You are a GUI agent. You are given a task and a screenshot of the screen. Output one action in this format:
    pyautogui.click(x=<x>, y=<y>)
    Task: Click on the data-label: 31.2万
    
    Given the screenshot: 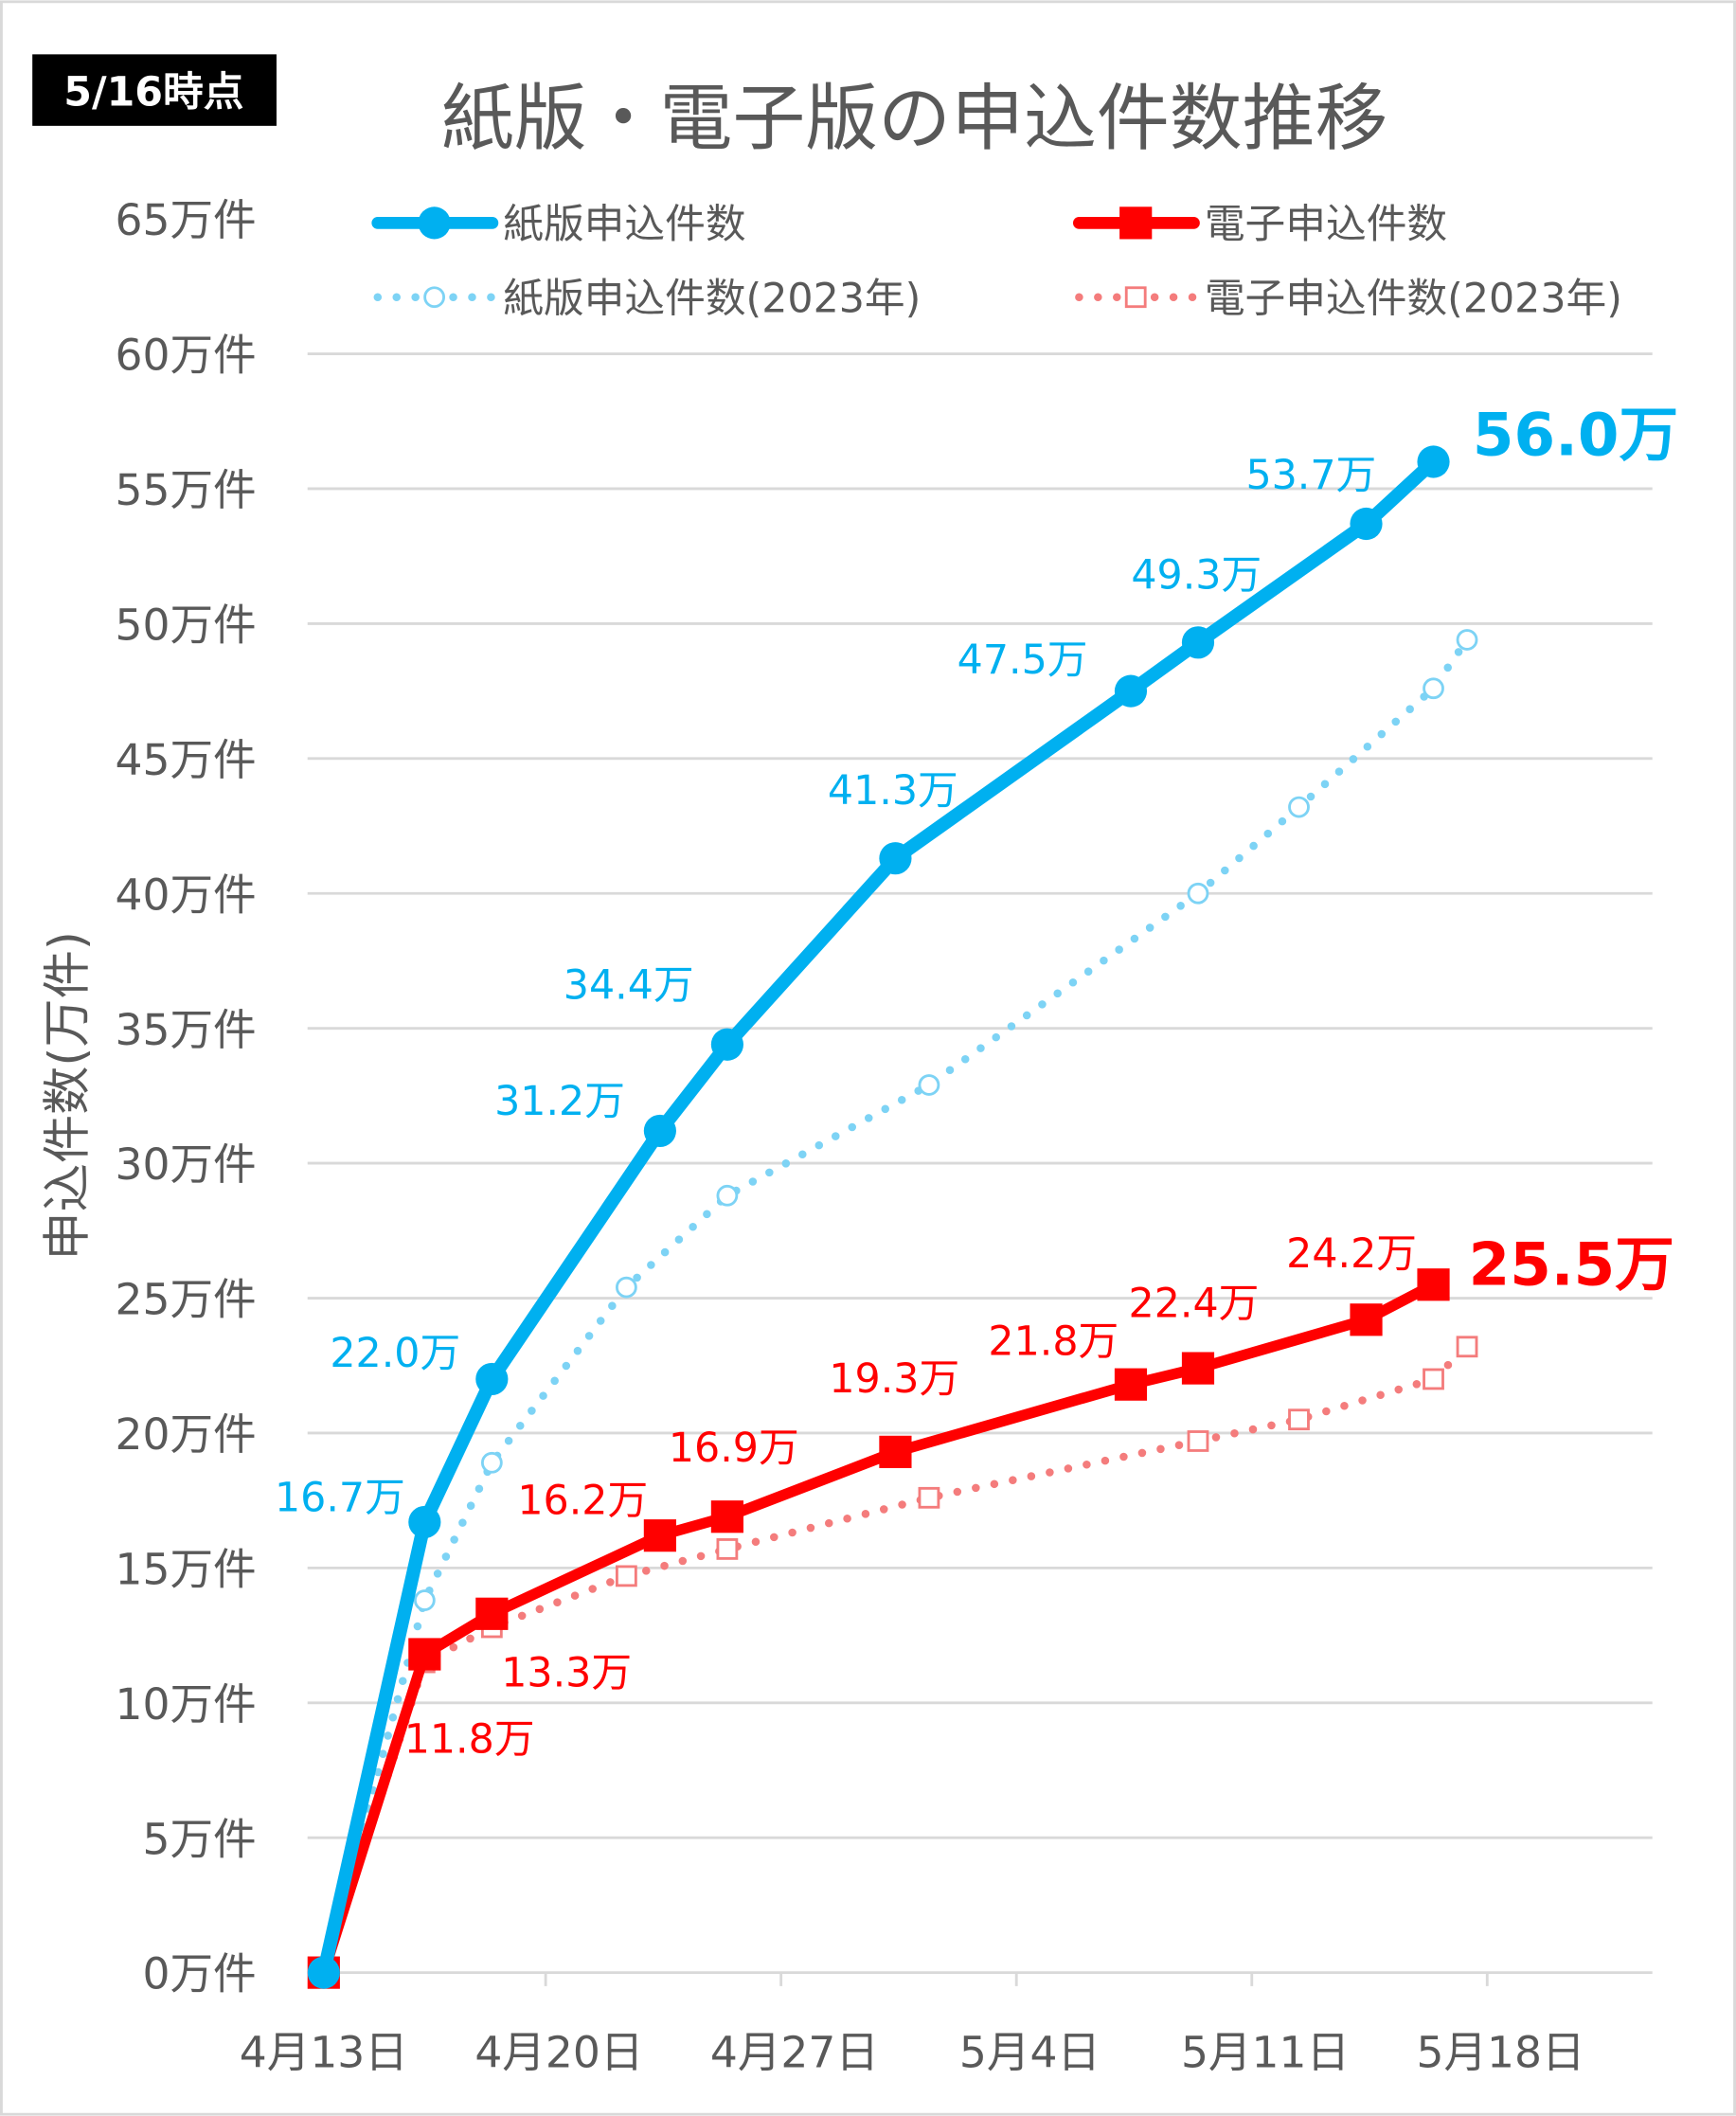 What is the action you would take?
    pyautogui.click(x=559, y=1101)
    